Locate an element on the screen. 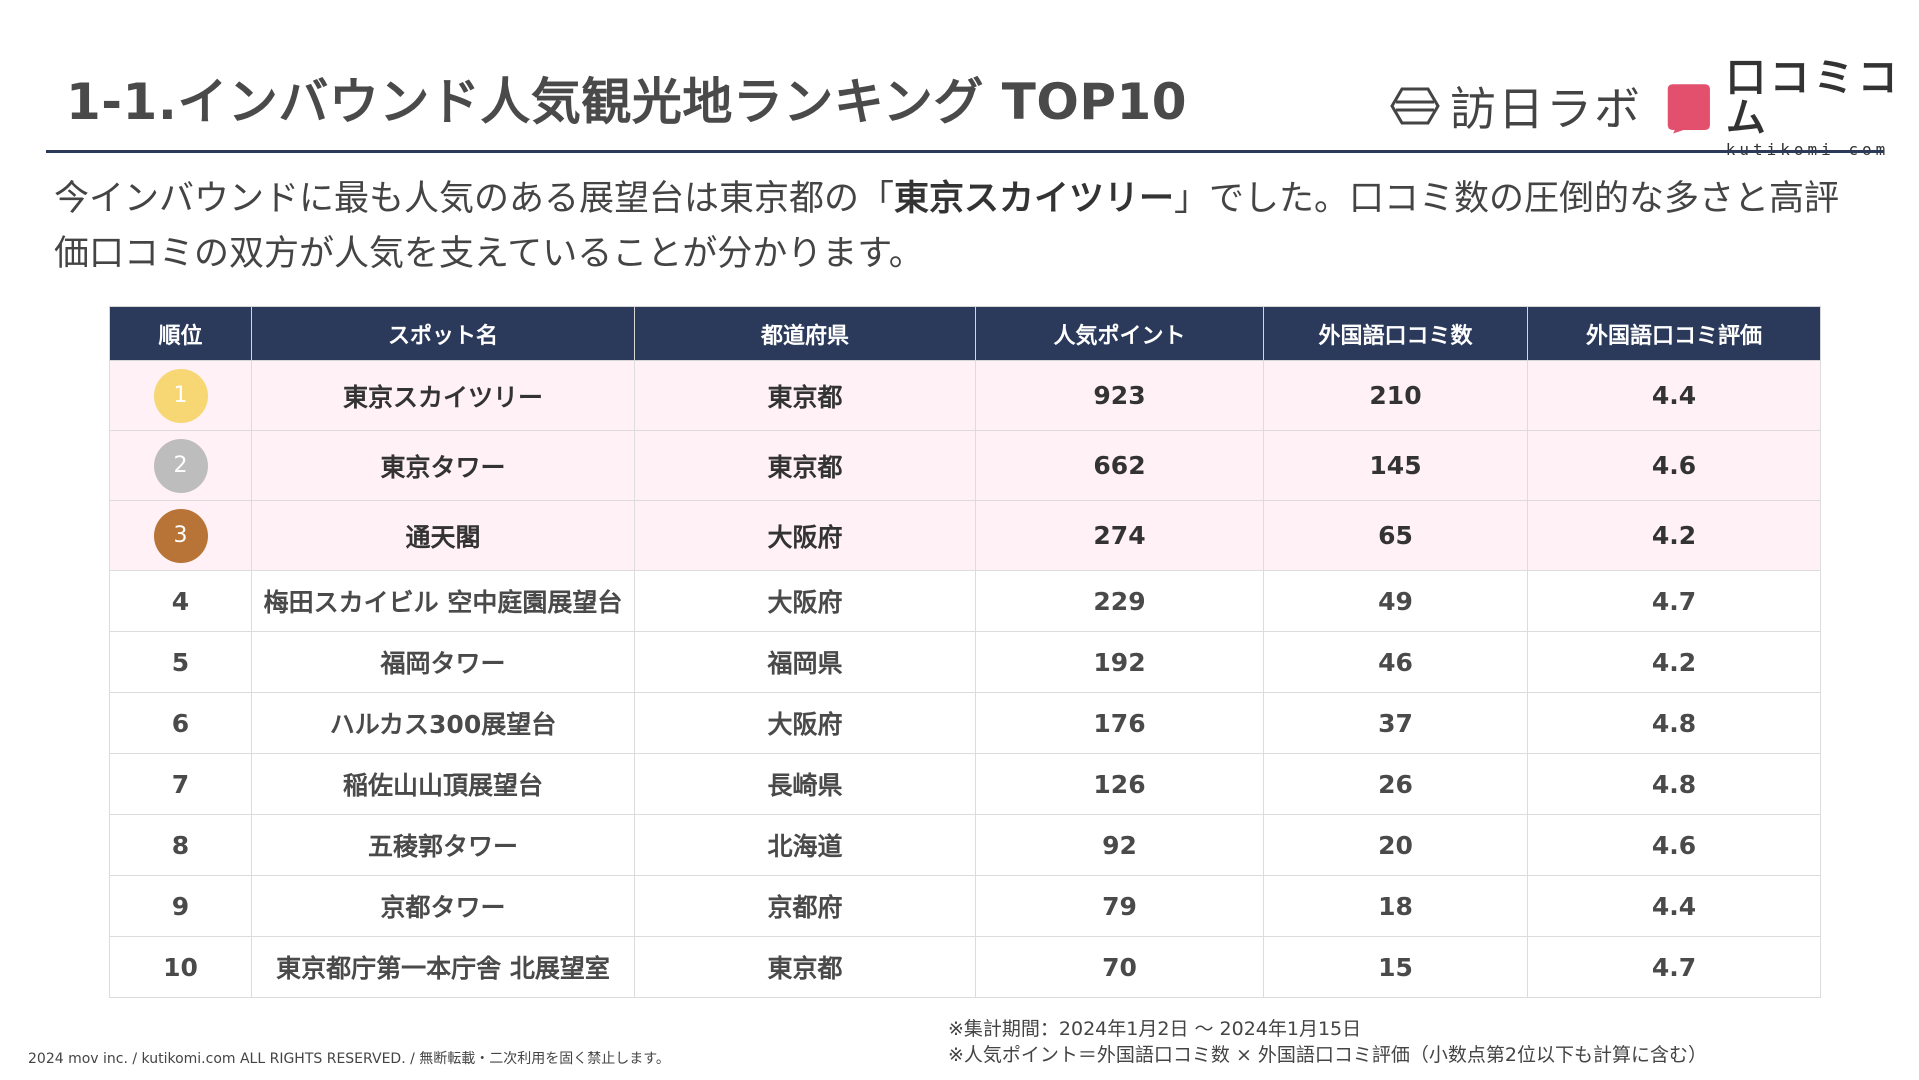 This screenshot has width=1919, height=1080. table-row: 2 東京タワー 東京都 662 145 4.6 is located at coordinates (965, 465).